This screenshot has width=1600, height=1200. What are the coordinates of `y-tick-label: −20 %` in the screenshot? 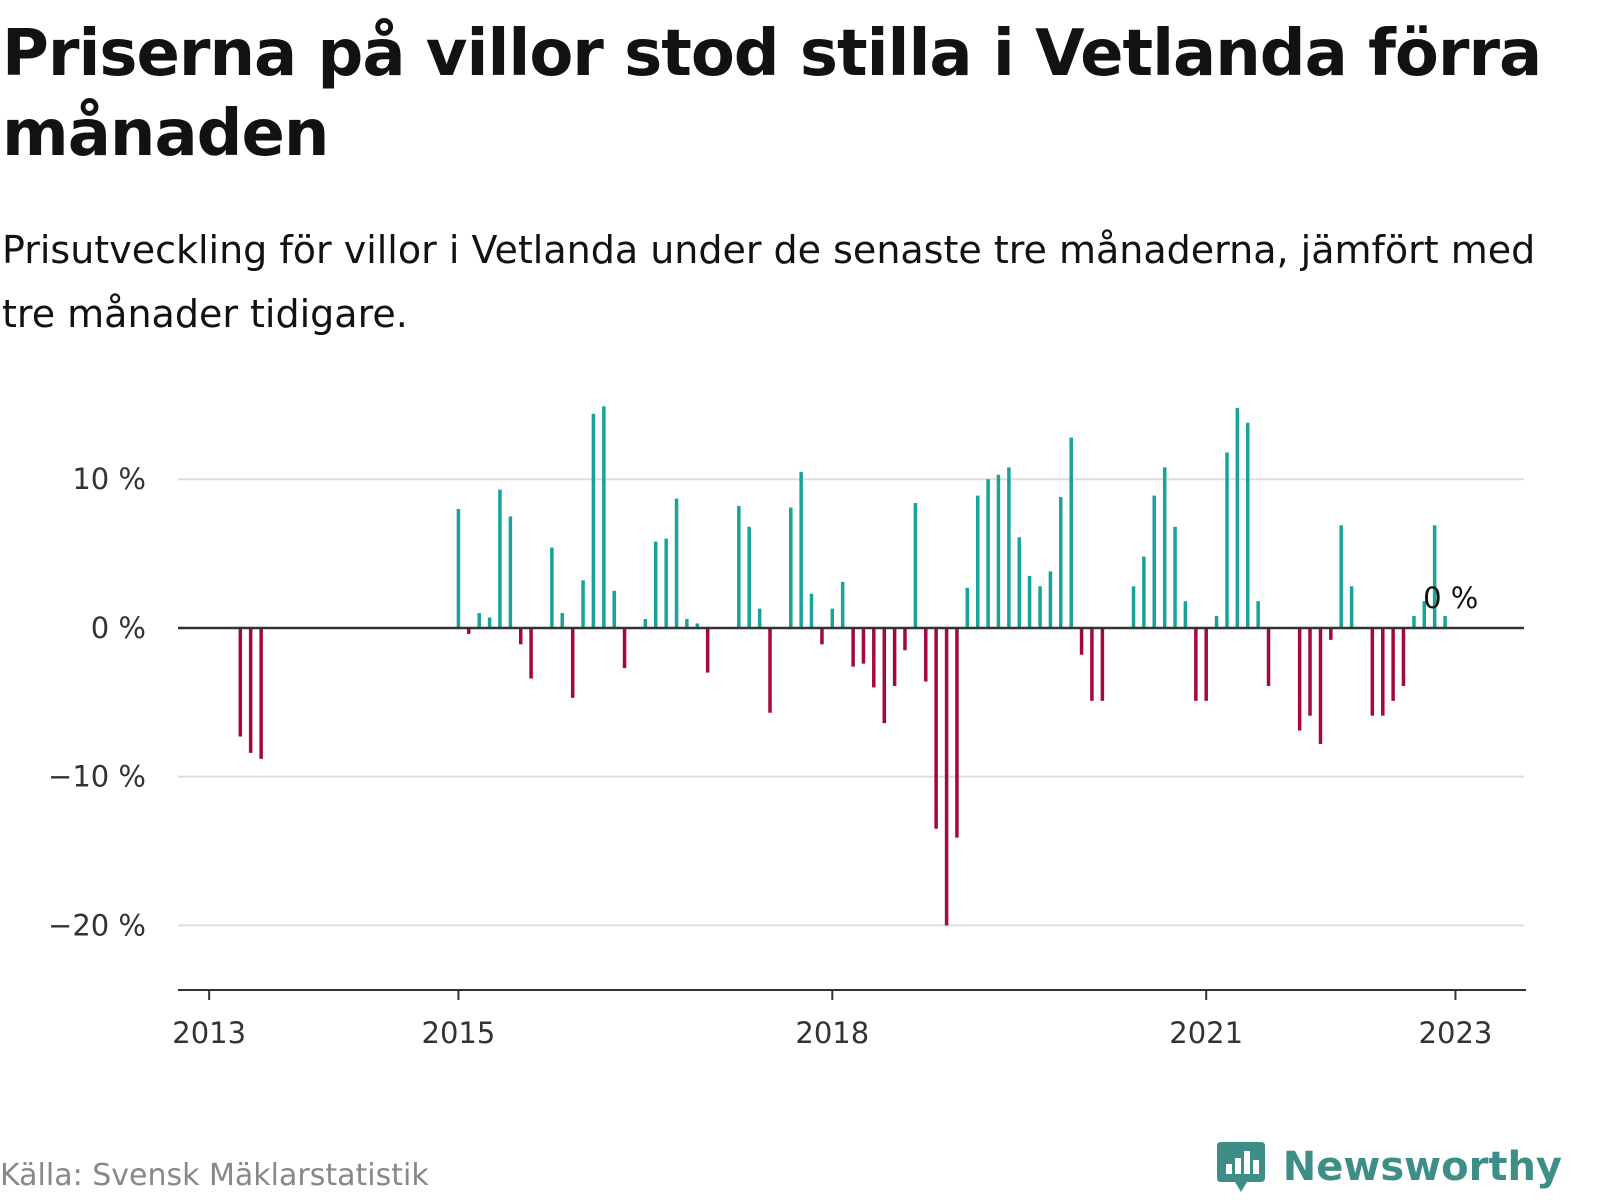 It's located at (97, 925).